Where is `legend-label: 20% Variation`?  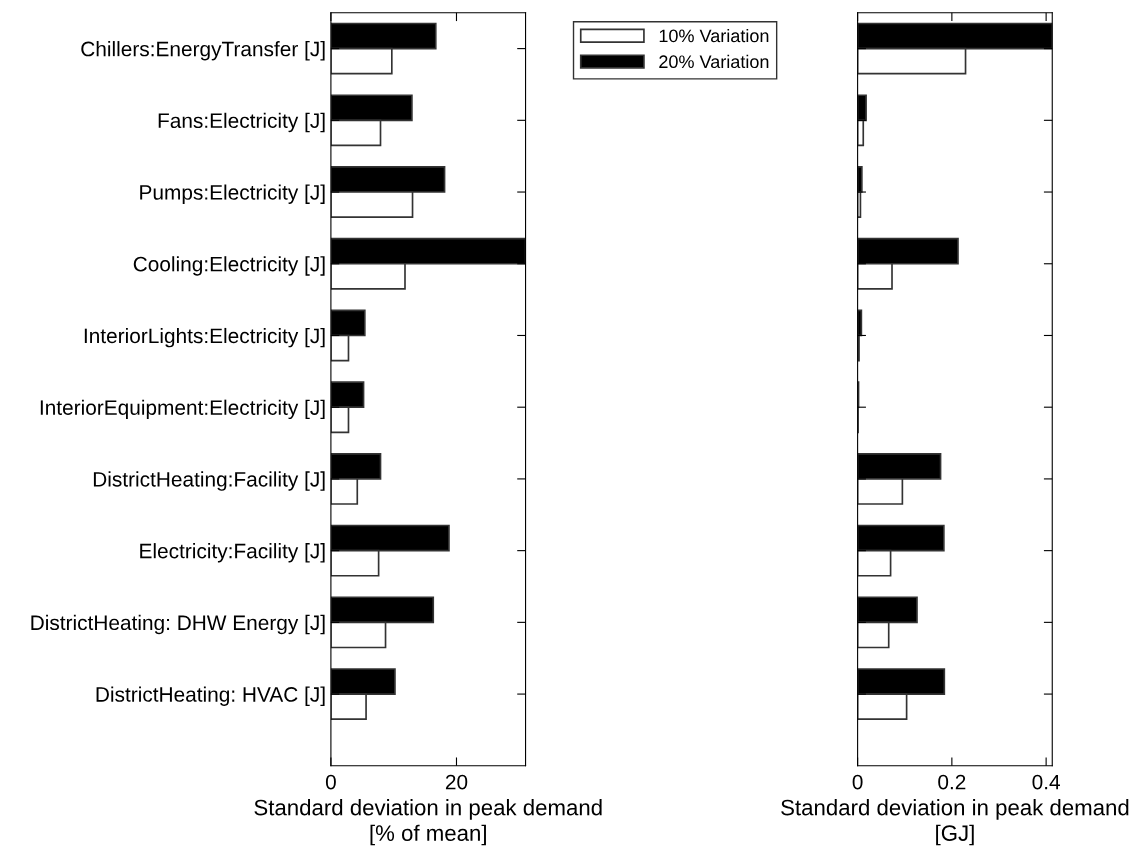
legend-label: 20% Variation is located at coordinates (714, 61).